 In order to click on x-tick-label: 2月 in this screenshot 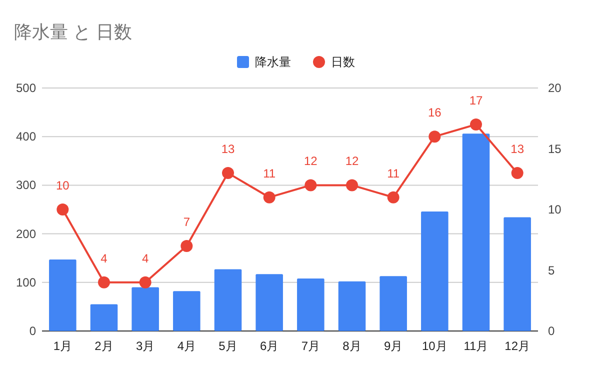, I will do `click(104, 346)`.